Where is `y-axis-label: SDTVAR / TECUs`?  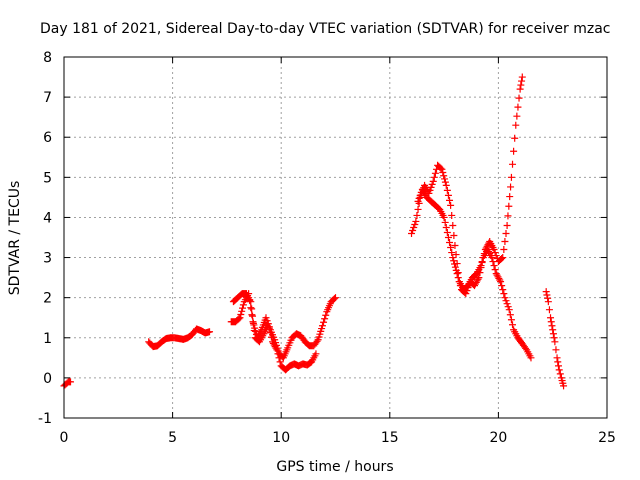 y-axis-label: SDTVAR / TECUs is located at coordinates (15, 238).